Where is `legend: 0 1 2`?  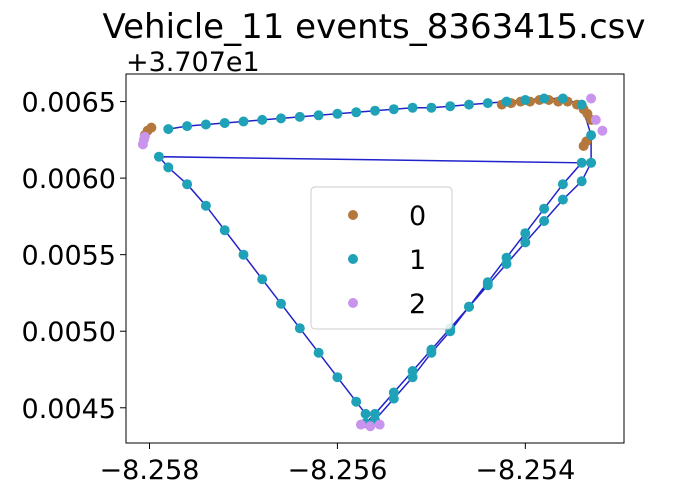
legend: 0 1 2 is located at coordinates (381, 258).